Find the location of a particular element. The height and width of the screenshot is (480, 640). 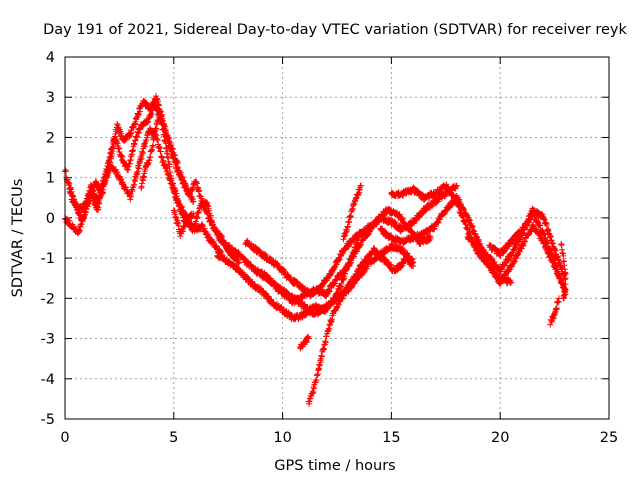

y-tick-label: -3 is located at coordinates (48, 340).